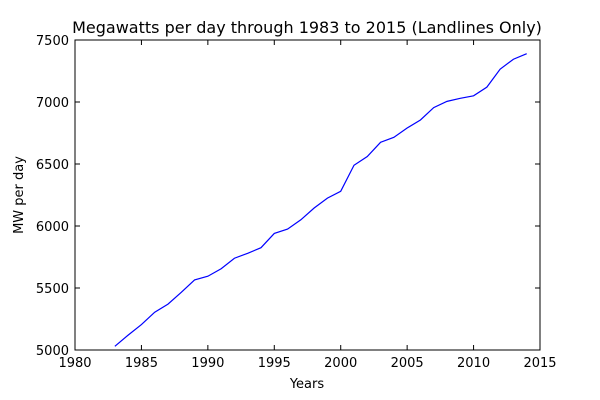  Describe the element at coordinates (52, 227) in the screenshot. I see `y-tick-label: 6000` at that location.